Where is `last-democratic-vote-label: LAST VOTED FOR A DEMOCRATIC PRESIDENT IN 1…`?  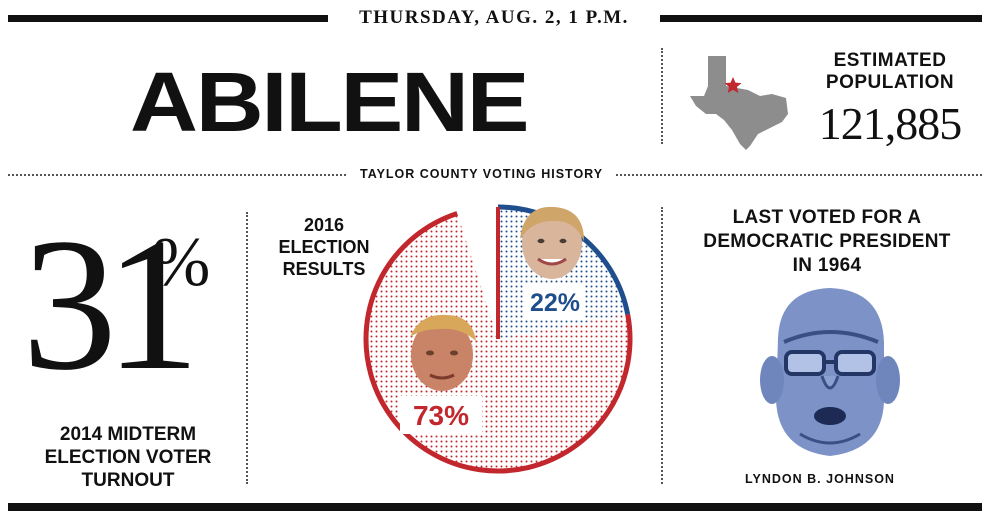
last-democratic-vote-label: LAST VOTED FOR A DEMOCRATIC PRESIDENT IN 1… is located at coordinates (827, 241).